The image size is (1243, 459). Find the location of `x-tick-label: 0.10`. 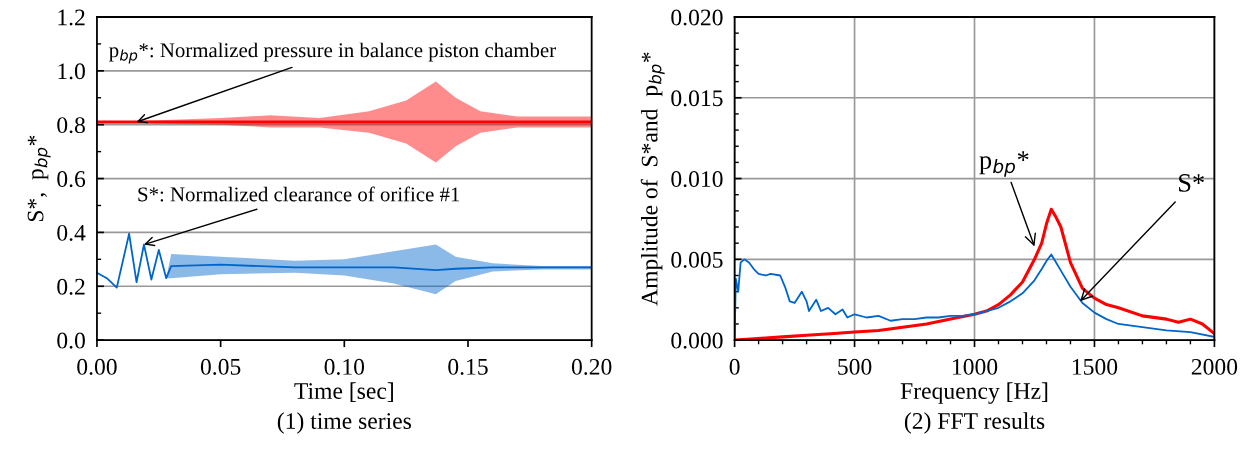

x-tick-label: 0.10 is located at coordinates (344, 366).